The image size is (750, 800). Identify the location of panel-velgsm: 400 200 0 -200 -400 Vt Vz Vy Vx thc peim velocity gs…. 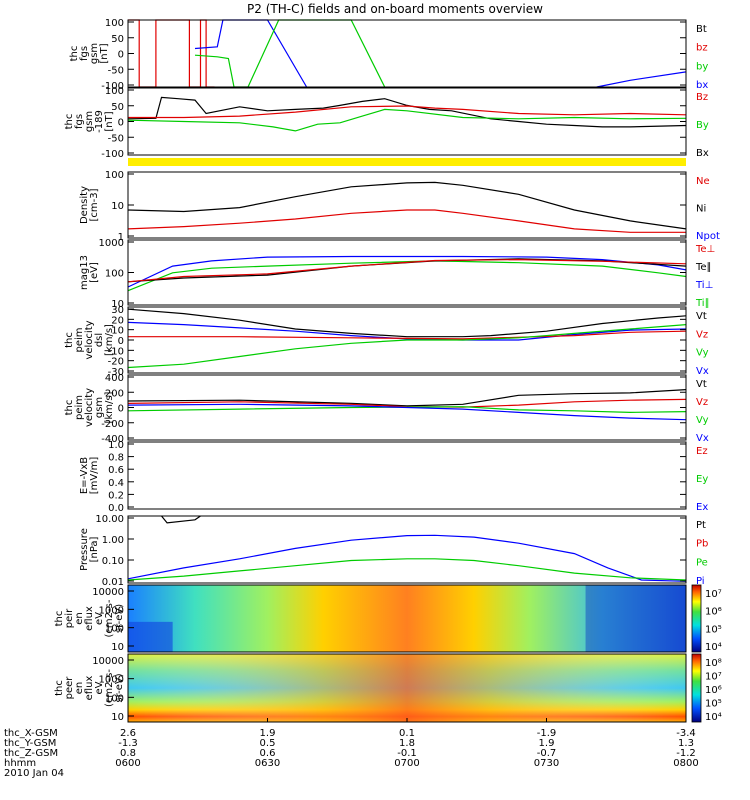
(386, 409).